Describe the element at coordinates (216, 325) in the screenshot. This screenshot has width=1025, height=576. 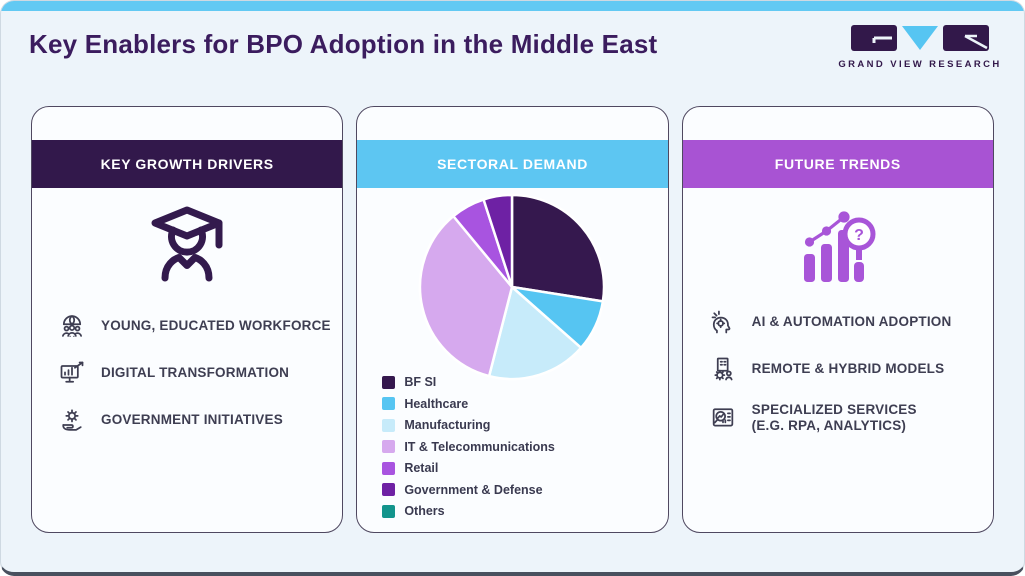
I see `list-item-label: YOUNG, EDUCATED WORKFORCE` at that location.